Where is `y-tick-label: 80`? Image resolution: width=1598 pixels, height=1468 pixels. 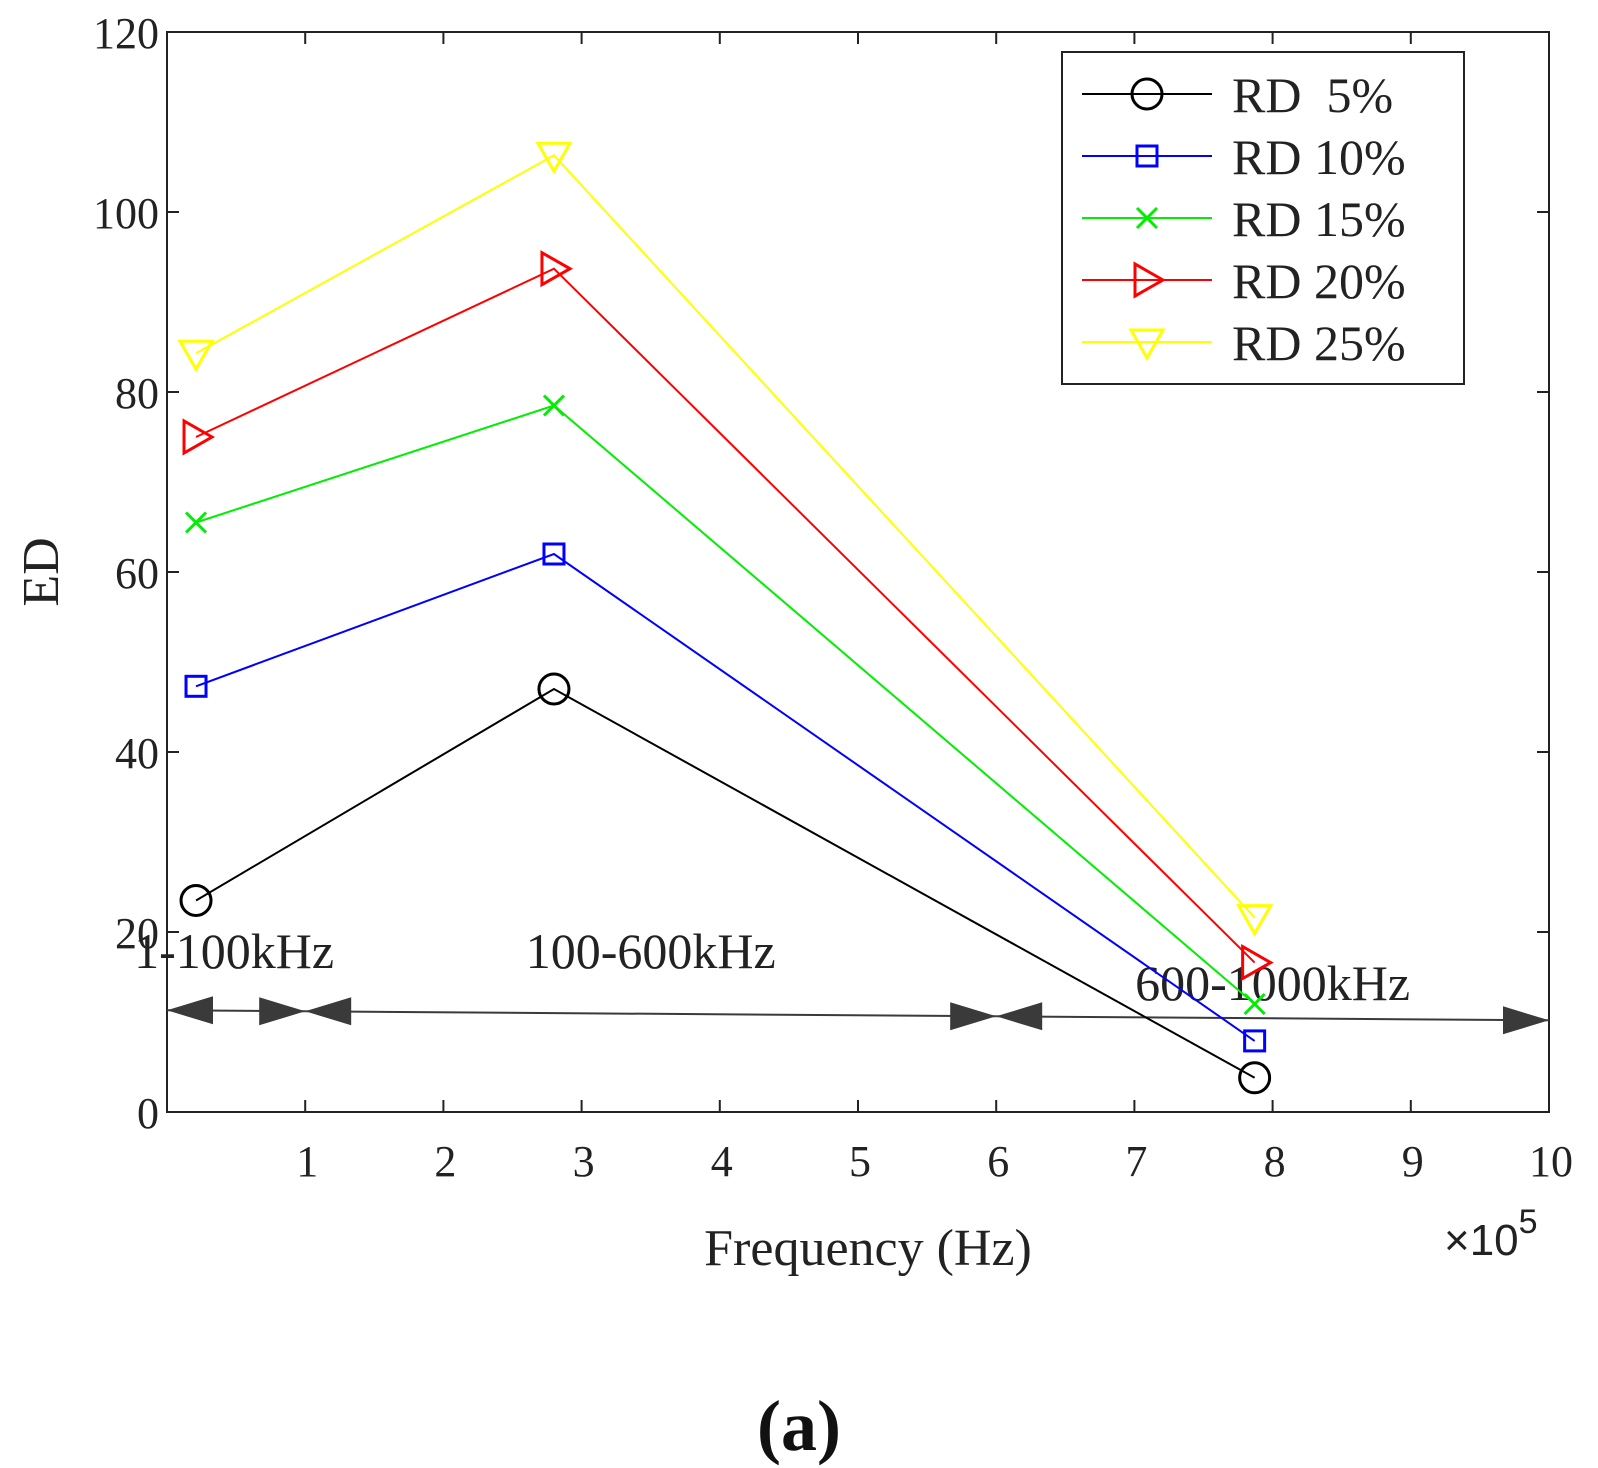
y-tick-label: 80 is located at coordinates (137, 393).